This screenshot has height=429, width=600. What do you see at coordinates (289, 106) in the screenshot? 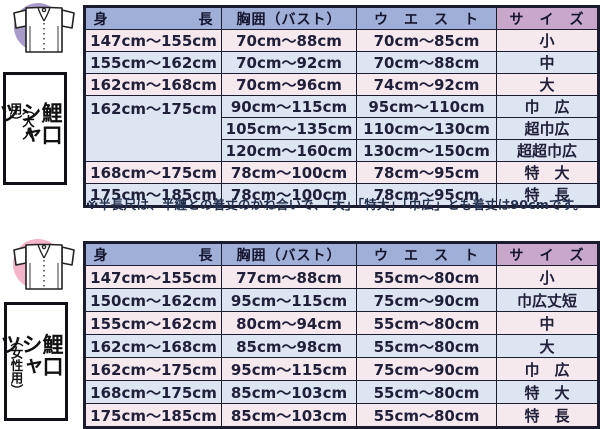
I see `bust-cell: 90cm～115cm` at bounding box center [289, 106].